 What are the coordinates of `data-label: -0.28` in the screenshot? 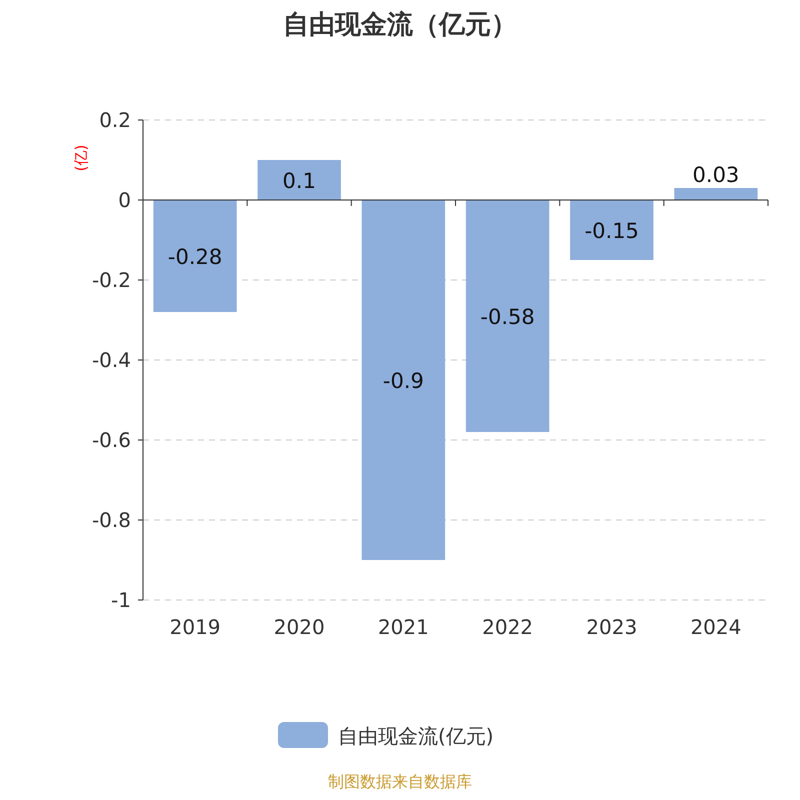 It's located at (195, 257).